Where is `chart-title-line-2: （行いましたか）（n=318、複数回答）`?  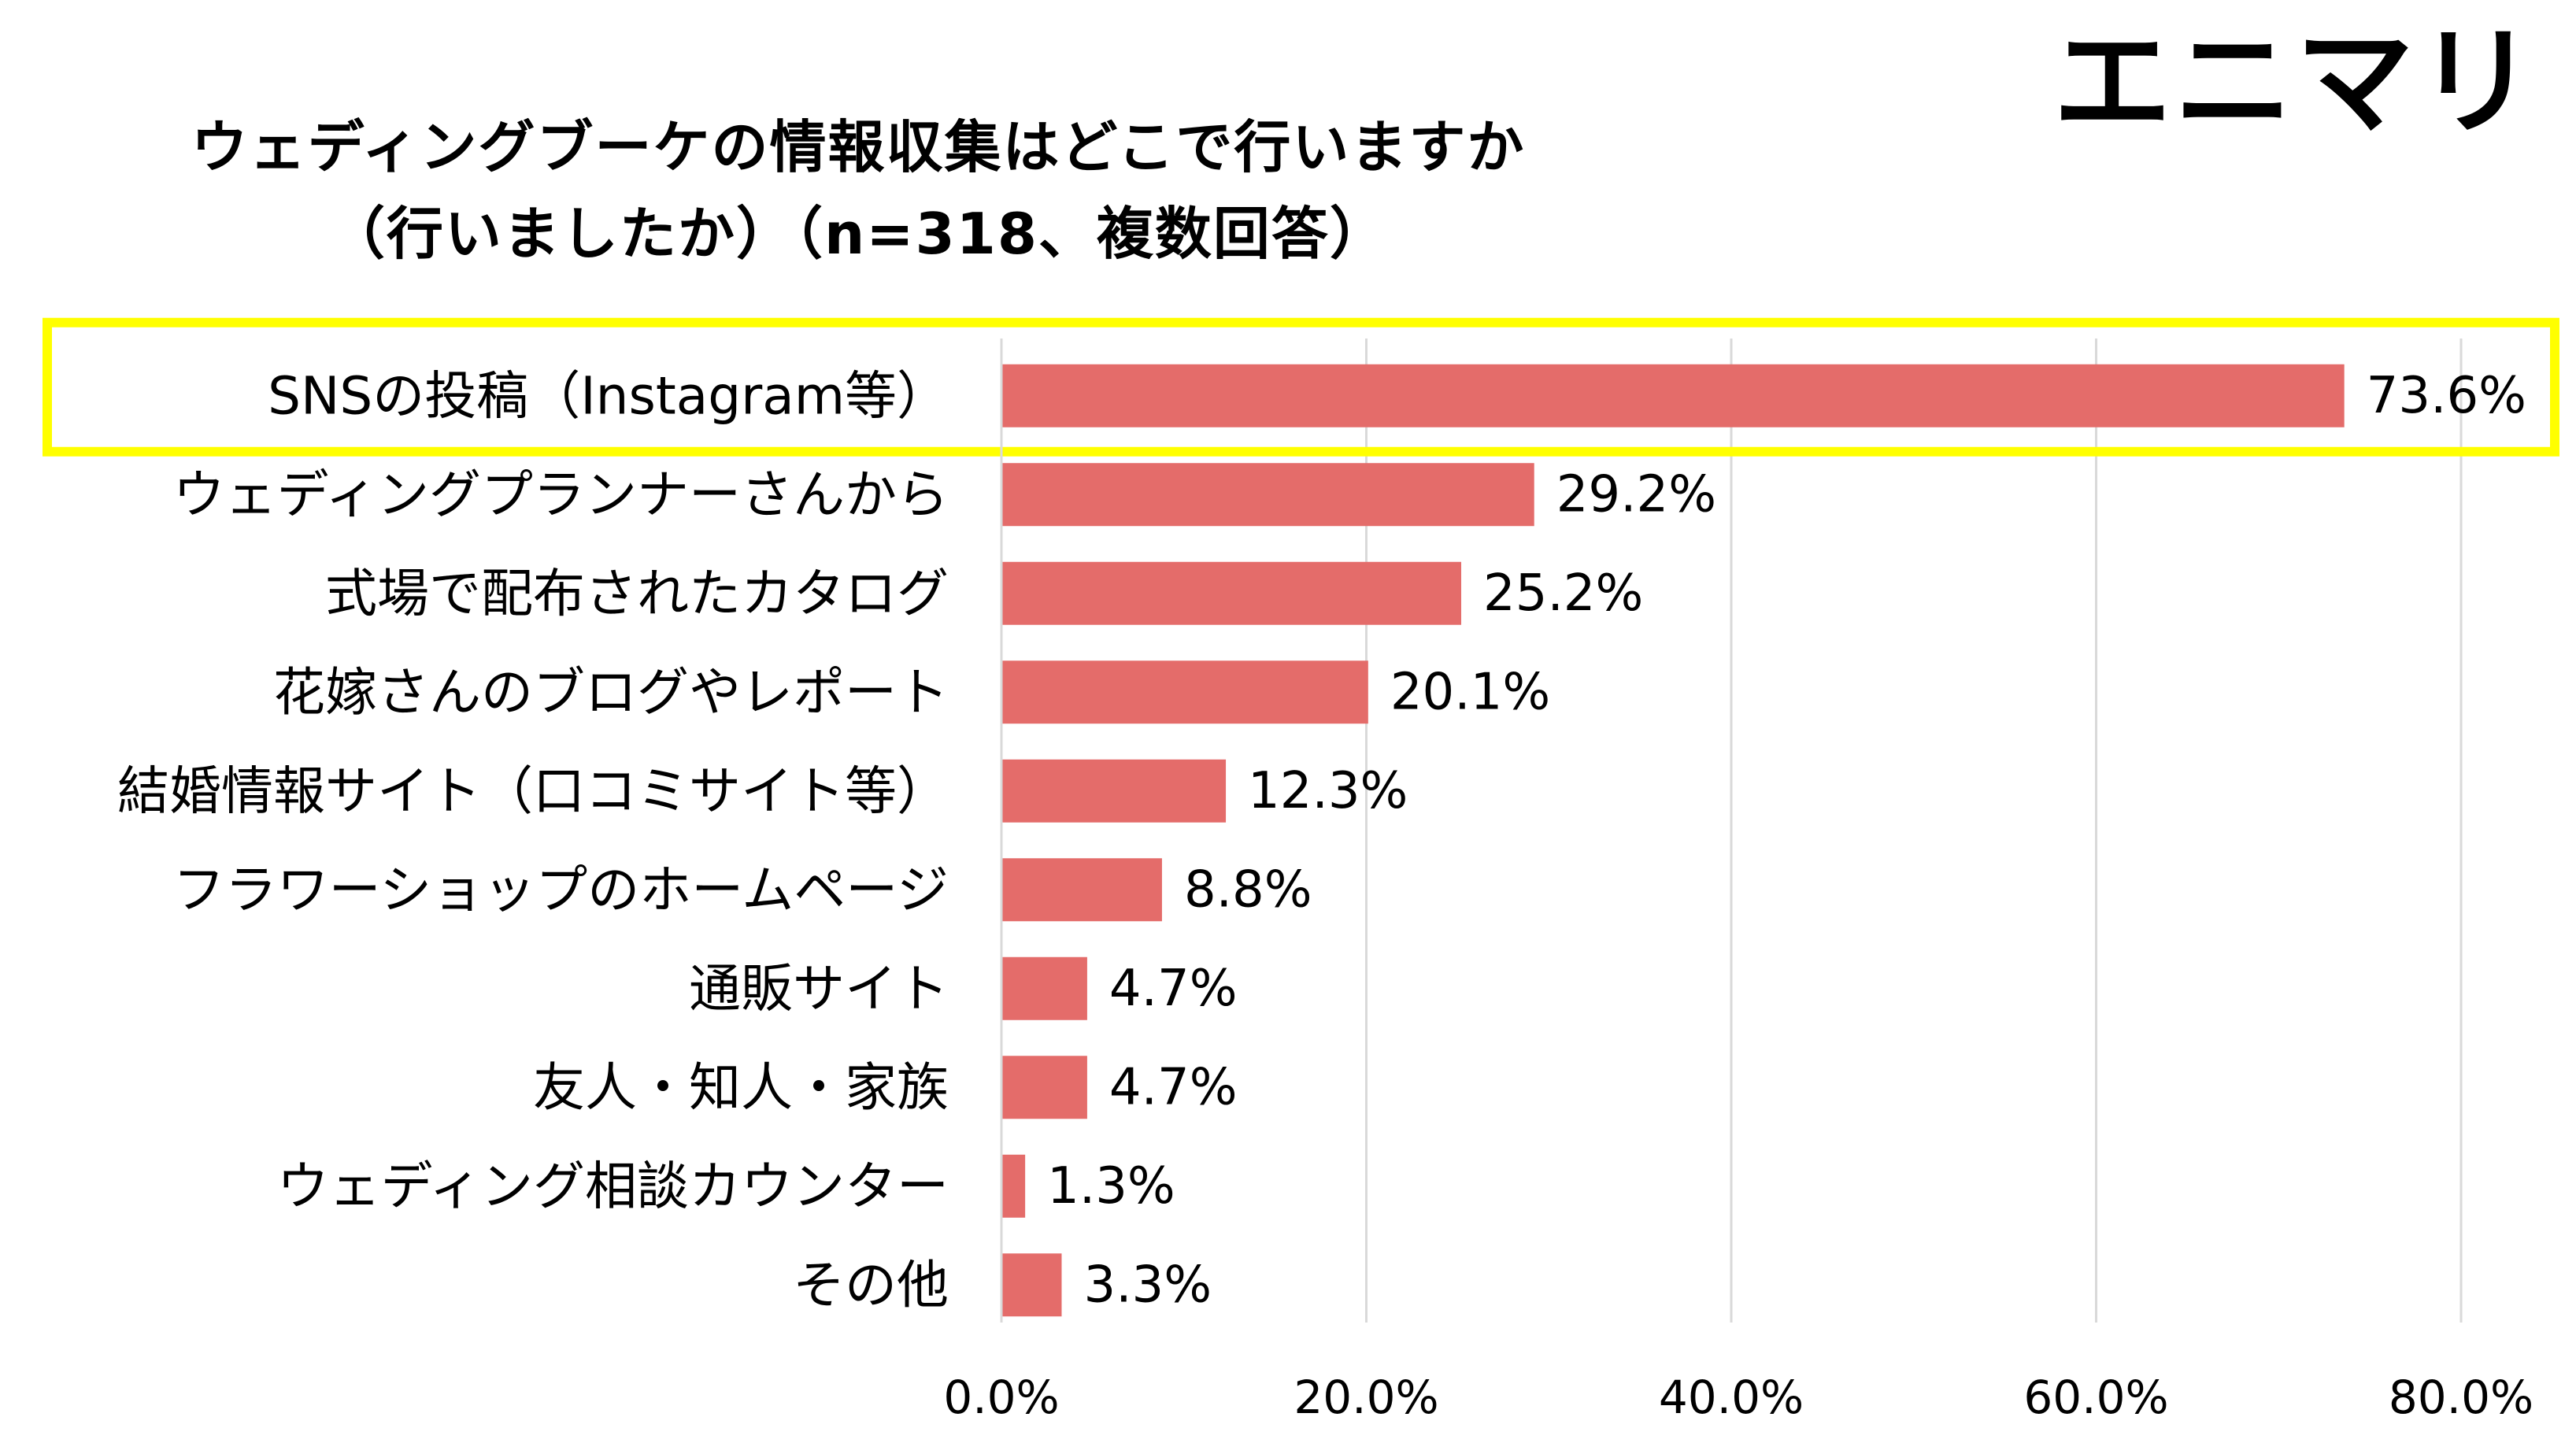 chart-title-line-2: （行いましたか）（n=318、複数回答） is located at coordinates (858, 234).